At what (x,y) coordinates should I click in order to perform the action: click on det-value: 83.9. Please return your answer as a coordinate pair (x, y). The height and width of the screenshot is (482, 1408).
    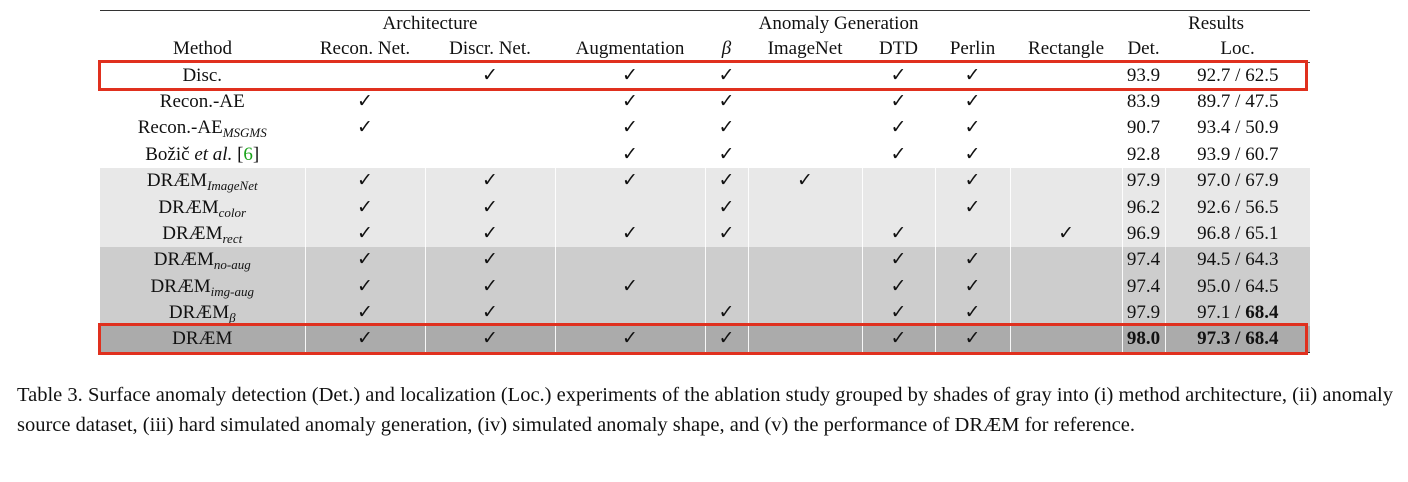
    Looking at the image, I should click on (1143, 102).